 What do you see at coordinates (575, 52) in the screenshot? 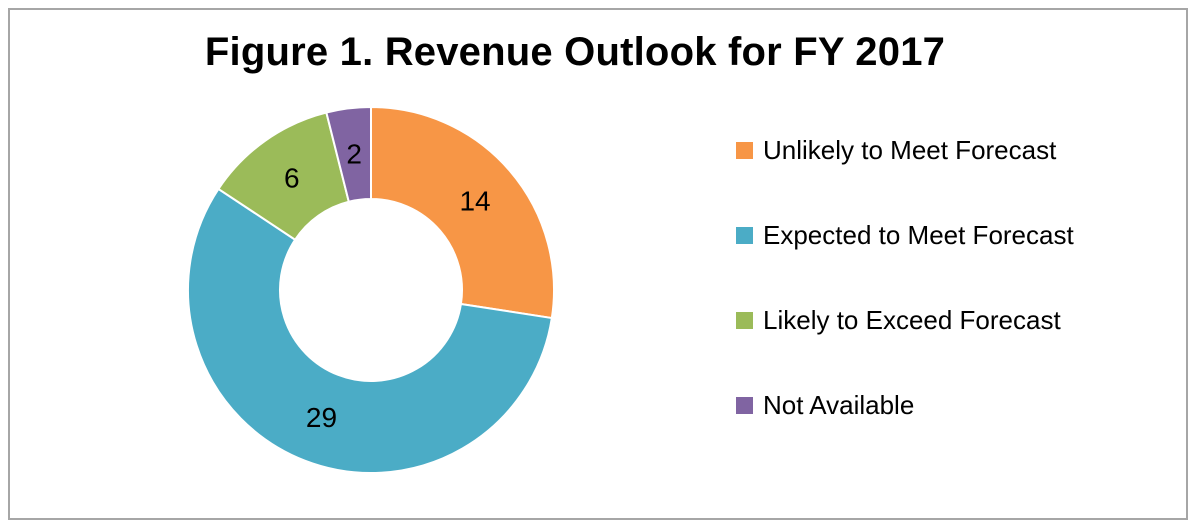
I see `chart-title: Figure 1. Revenue Outlook for FY 2017` at bounding box center [575, 52].